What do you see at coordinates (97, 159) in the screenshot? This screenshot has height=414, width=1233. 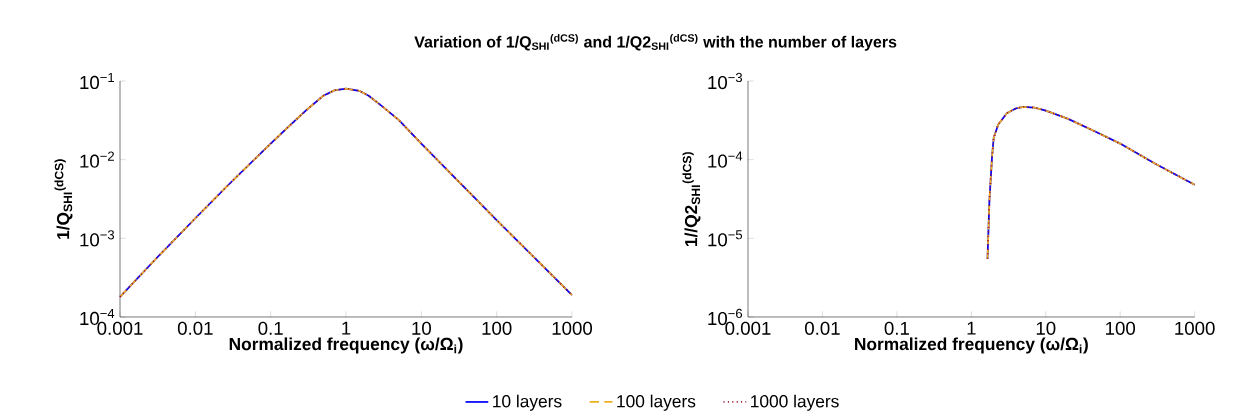 I see `y-tick-label: 10$^{−2}$` at bounding box center [97, 159].